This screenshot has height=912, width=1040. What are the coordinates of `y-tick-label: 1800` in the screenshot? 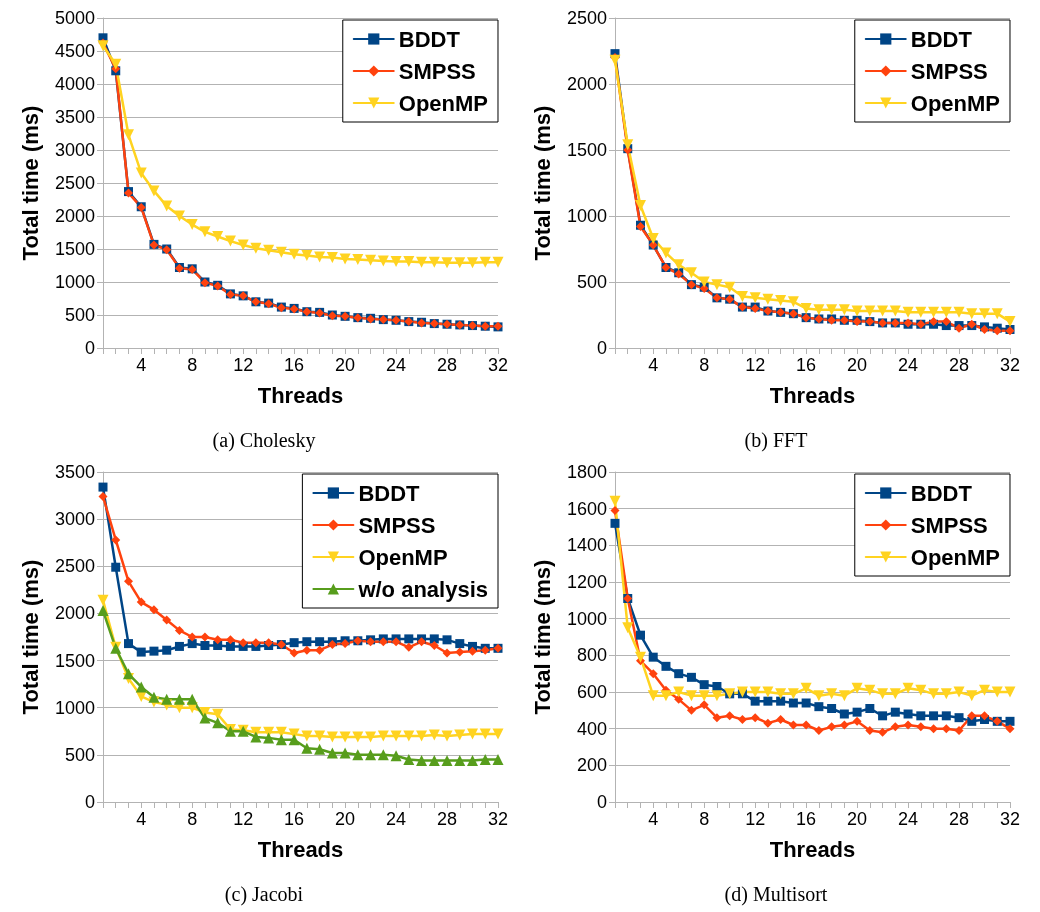 It's located at (586, 472).